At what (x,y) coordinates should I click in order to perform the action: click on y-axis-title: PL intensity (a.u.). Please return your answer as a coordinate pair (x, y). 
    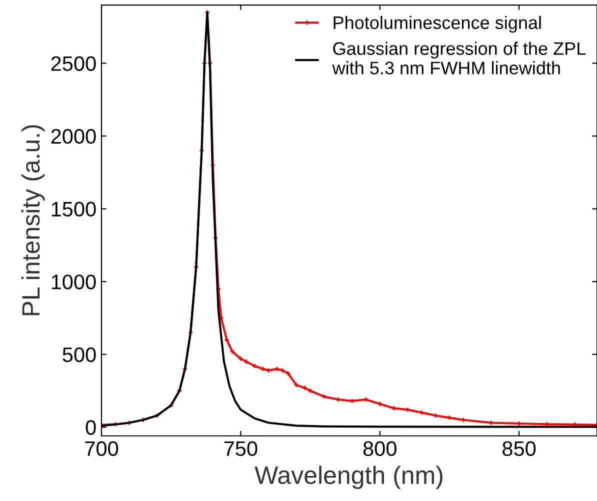
    Looking at the image, I should click on (33, 220).